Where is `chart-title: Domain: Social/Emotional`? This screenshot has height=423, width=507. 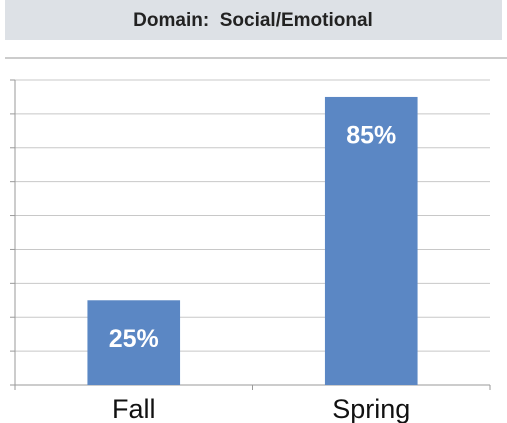
chart-title: Domain: Social/Emotional is located at coordinates (253, 20).